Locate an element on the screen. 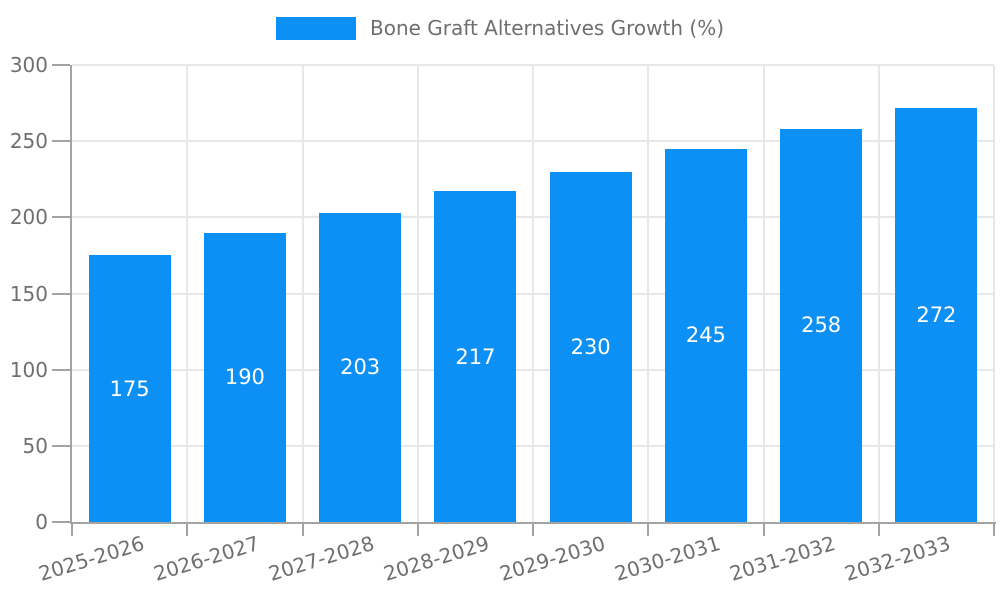 Image resolution: width=1000 pixels, height=600 pixels. y-axis-tick-label: 50 is located at coordinates (35, 445).